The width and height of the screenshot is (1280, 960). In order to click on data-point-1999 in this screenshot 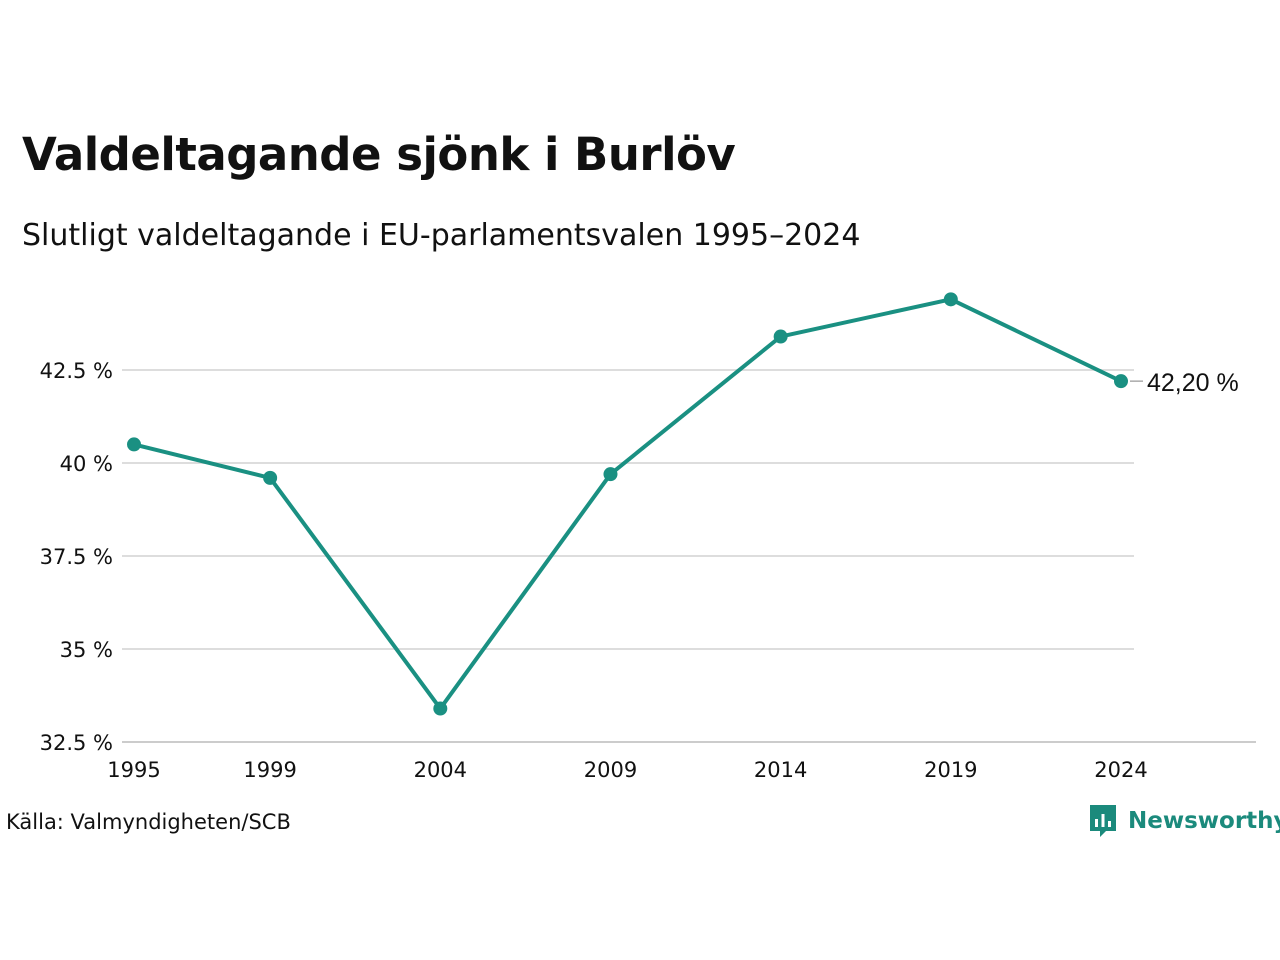, I will do `click(270, 477)`.